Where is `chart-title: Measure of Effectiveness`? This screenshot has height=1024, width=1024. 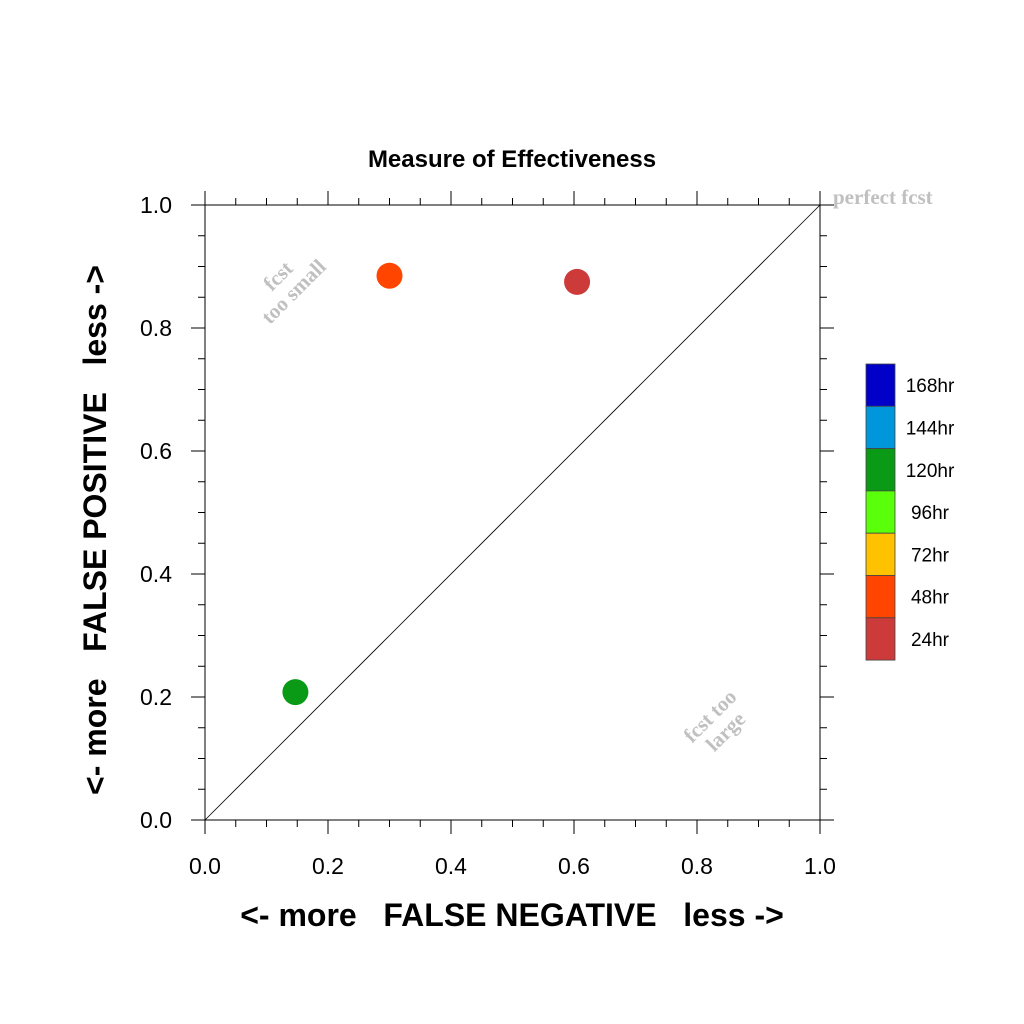
chart-title: Measure of Effectiveness is located at coordinates (512, 159).